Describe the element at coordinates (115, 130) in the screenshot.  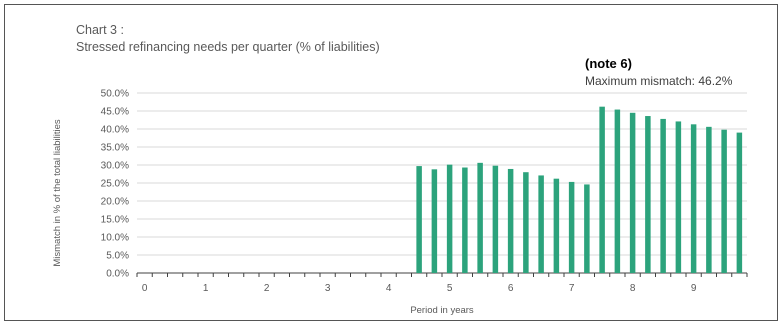
I see `y-tick-label: 40.0%` at that location.